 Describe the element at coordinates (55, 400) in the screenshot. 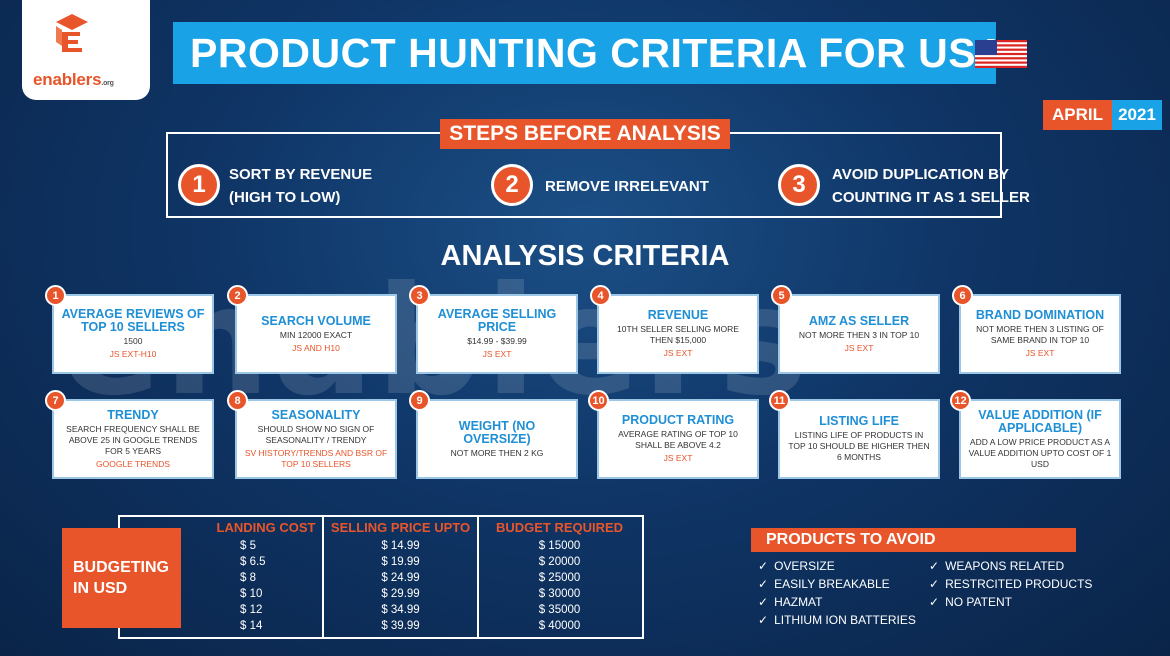

I see `criteria-number: 7` at that location.